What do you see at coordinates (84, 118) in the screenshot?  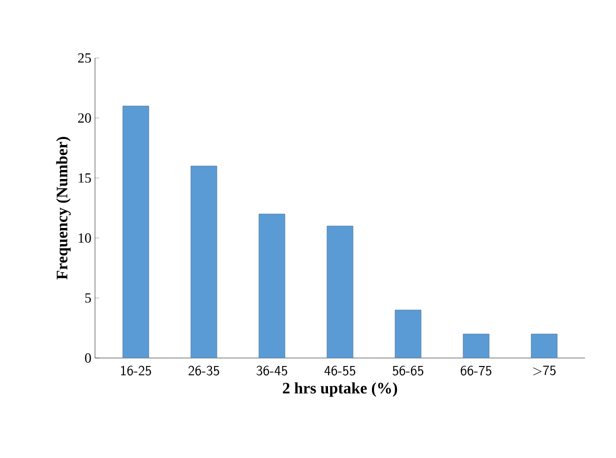 I see `y-tick-label: 20` at bounding box center [84, 118].